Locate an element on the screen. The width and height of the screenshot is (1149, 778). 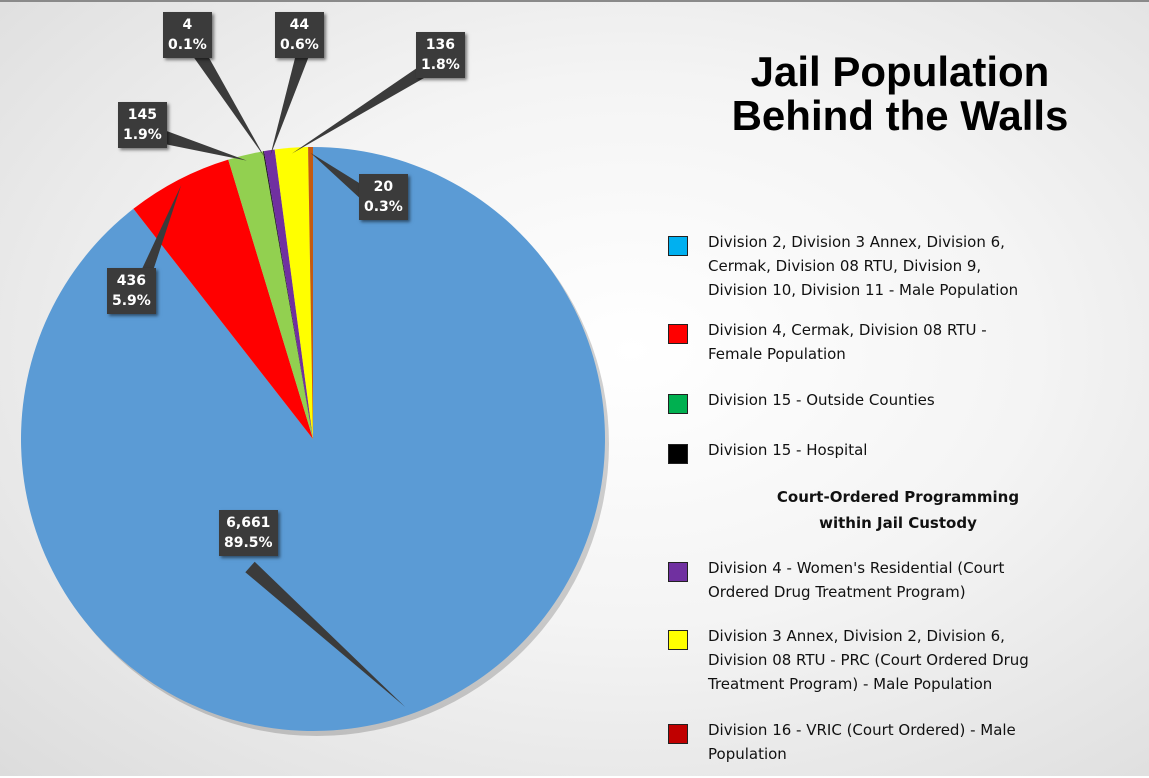
data-label-percent: 5.9% is located at coordinates (131, 301).